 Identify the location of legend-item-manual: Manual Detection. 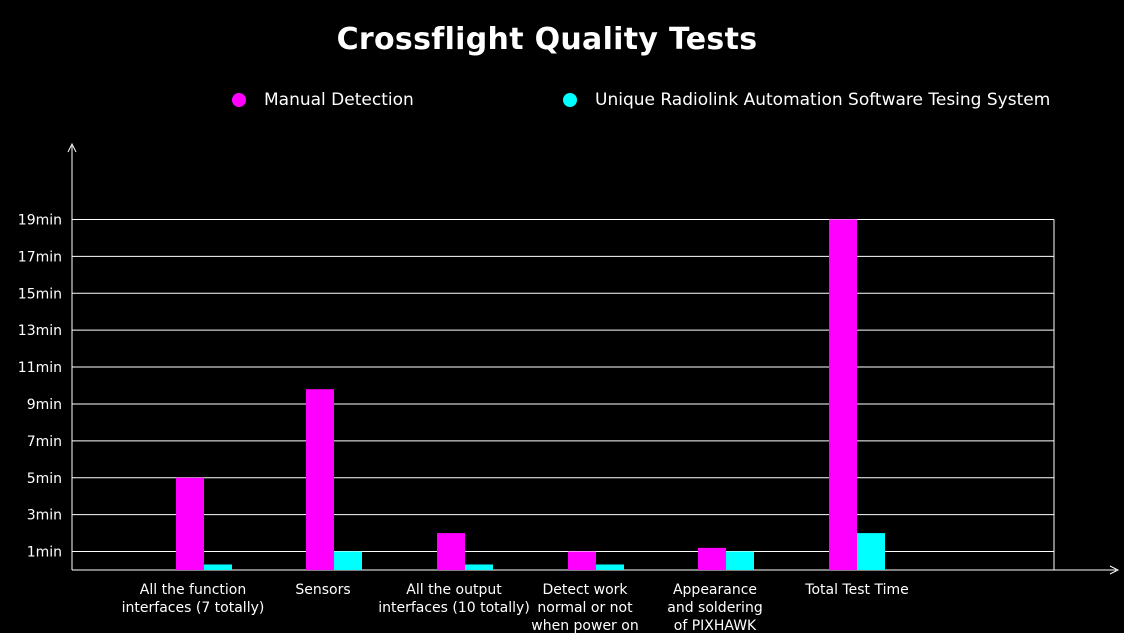
(323, 100).